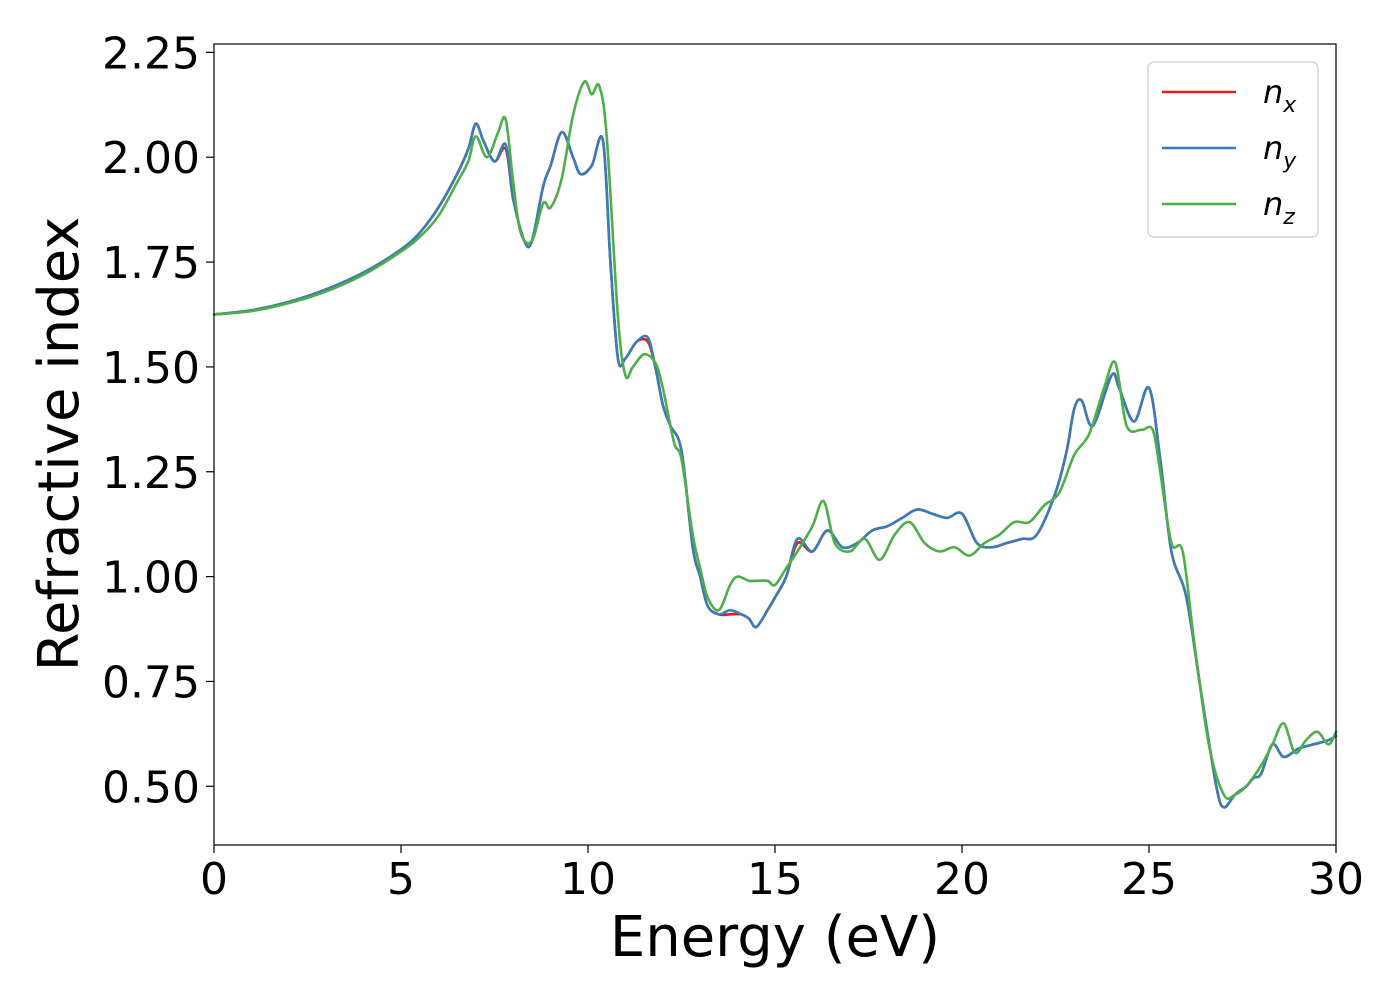 The width and height of the screenshot is (1400, 1000). What do you see at coordinates (214, 879) in the screenshot?
I see `x-tick-label: 0` at bounding box center [214, 879].